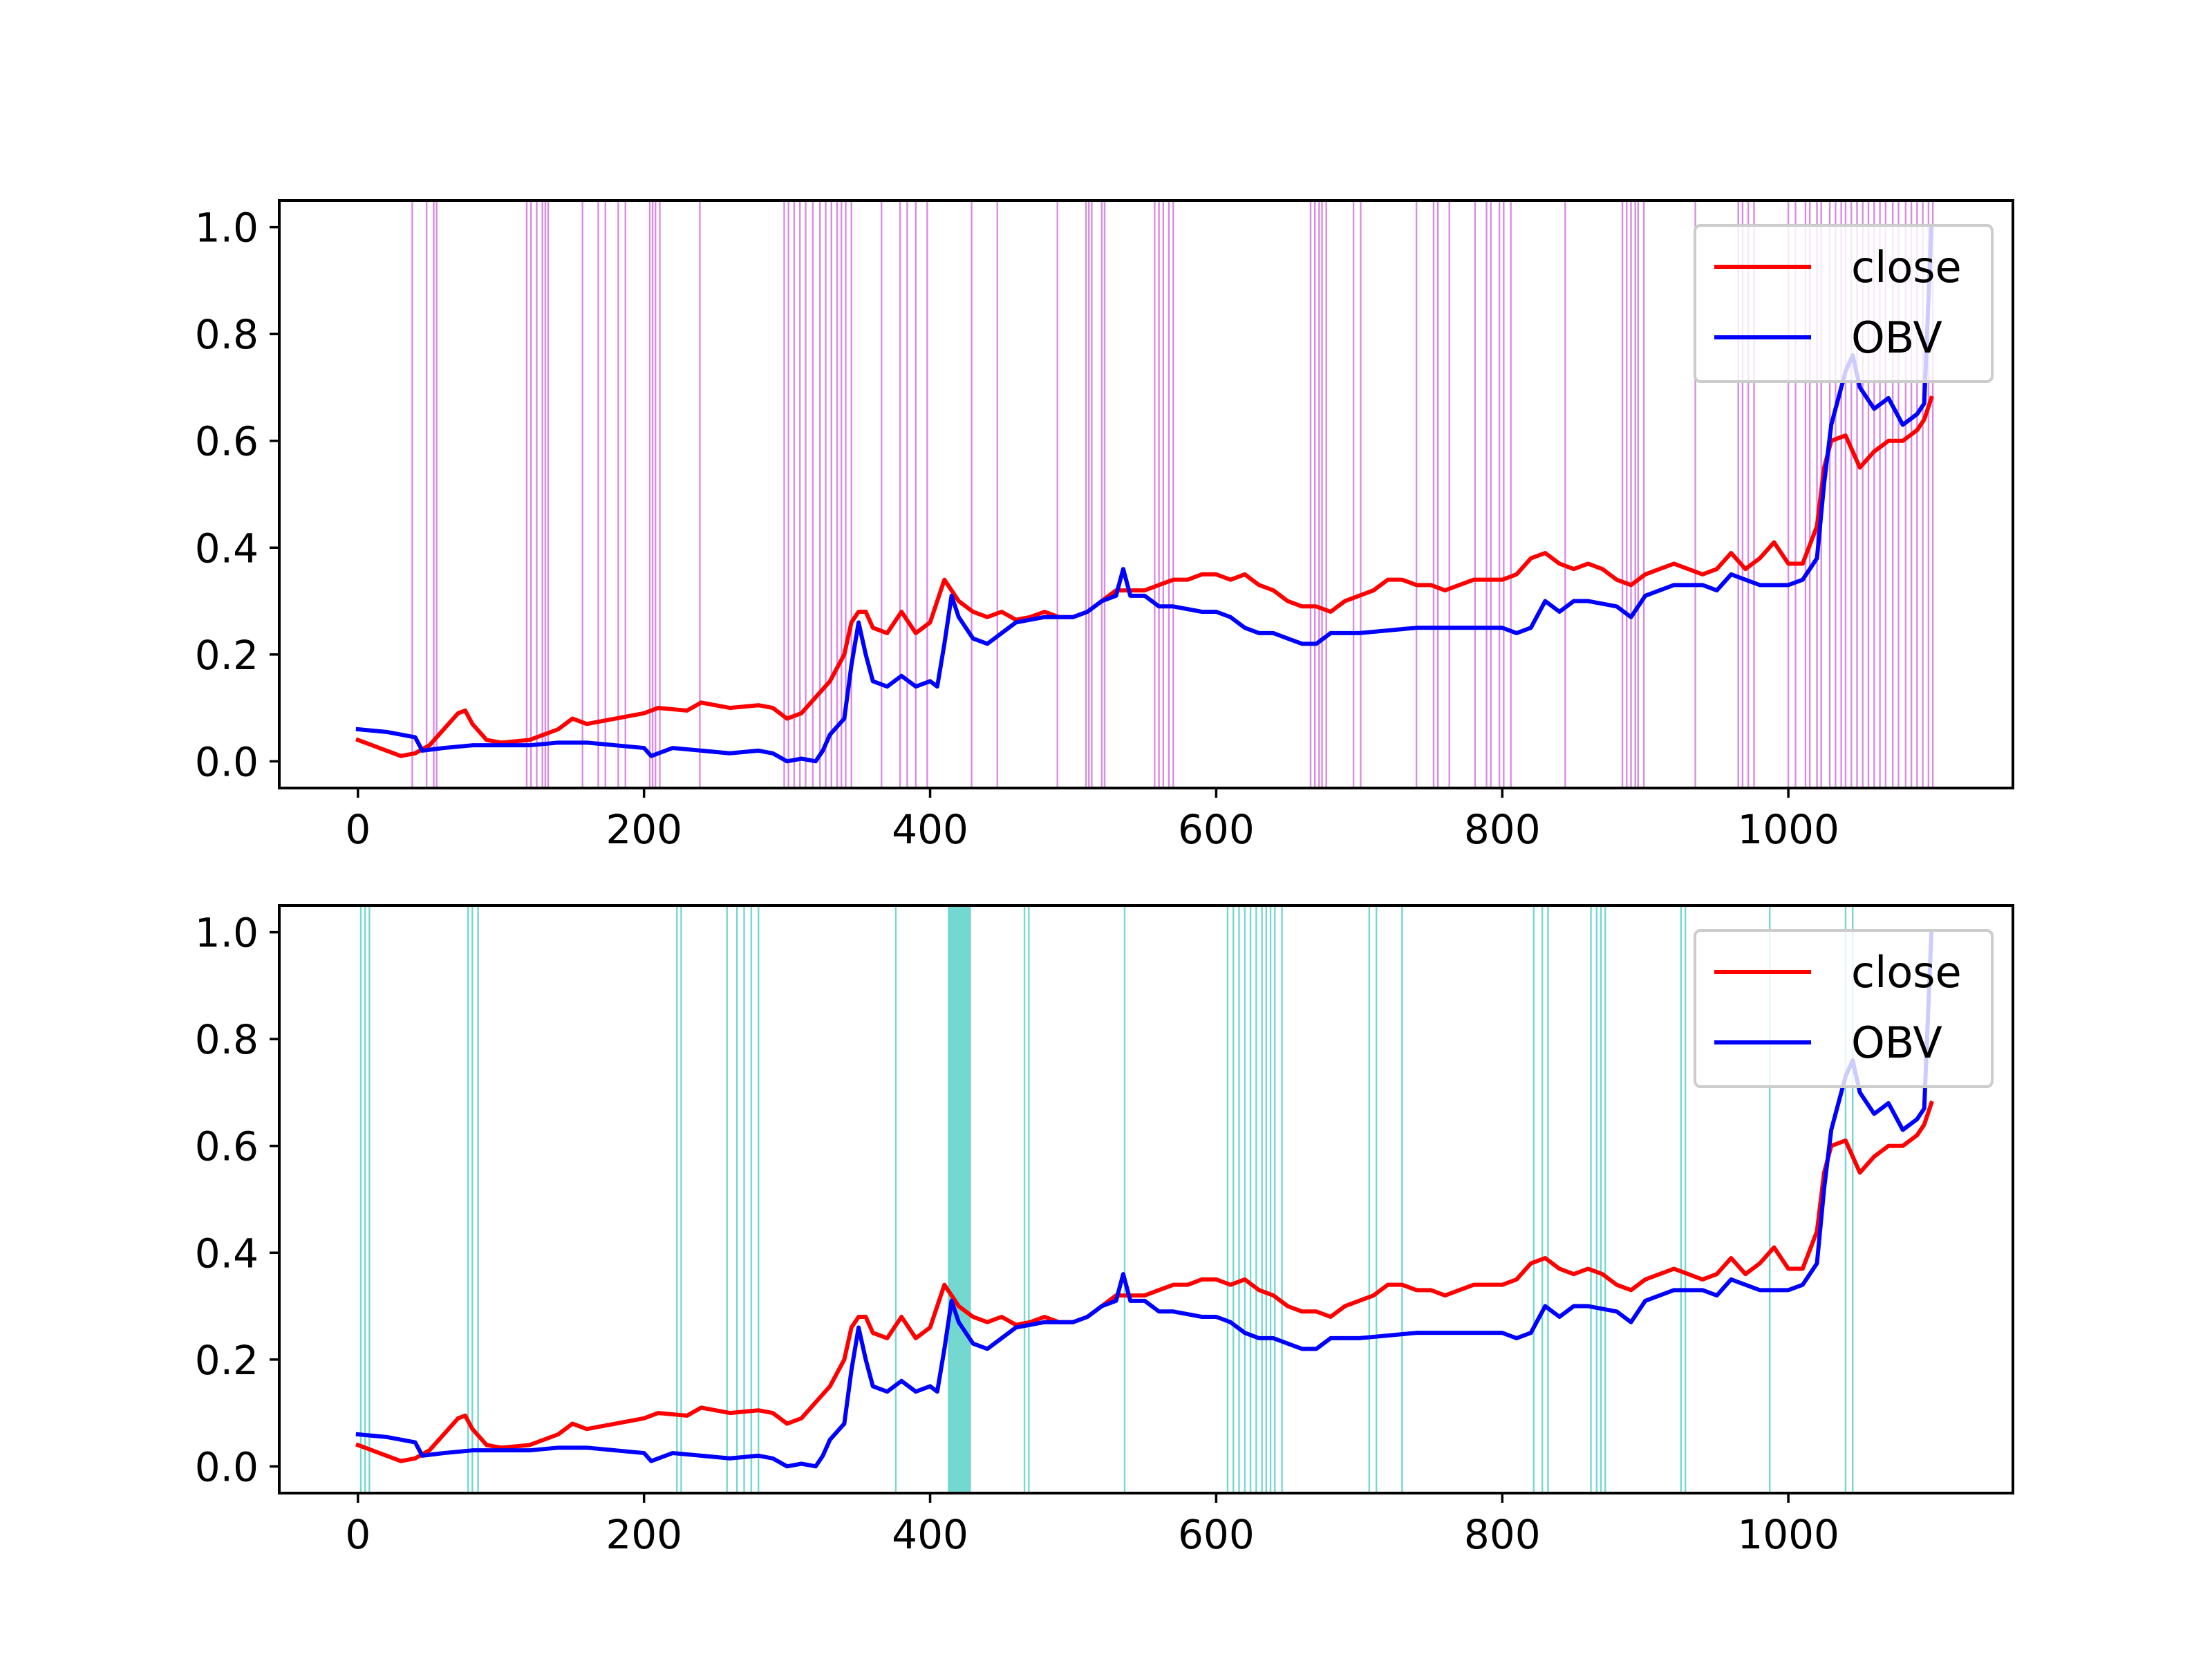 The image size is (2212, 1659). I want to click on legend-label-close: close, so click(1906, 267).